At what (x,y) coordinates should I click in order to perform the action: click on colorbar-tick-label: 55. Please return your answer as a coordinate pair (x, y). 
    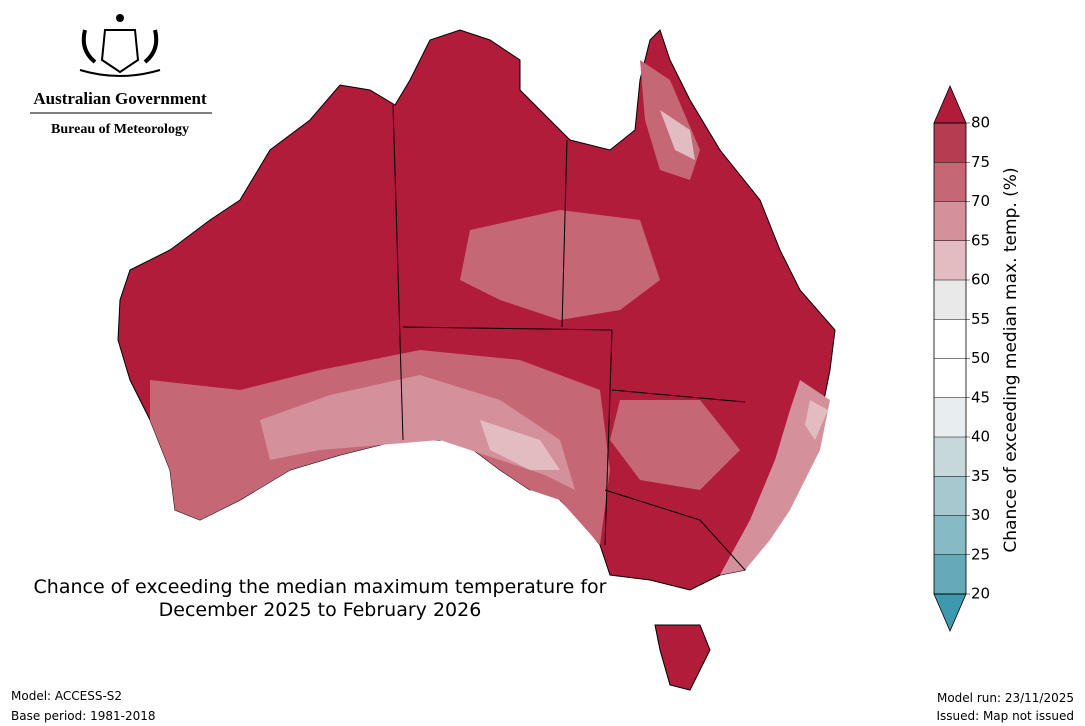
    Looking at the image, I should click on (980, 319).